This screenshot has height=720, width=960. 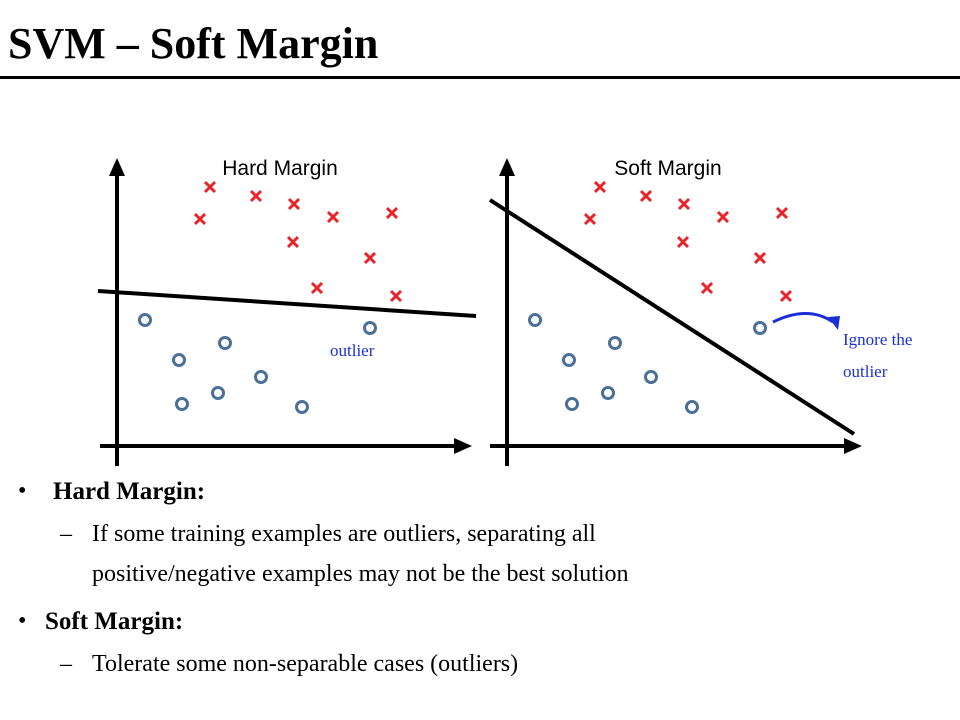 What do you see at coordinates (507, 167) in the screenshot?
I see `right-y-arrowhead` at bounding box center [507, 167].